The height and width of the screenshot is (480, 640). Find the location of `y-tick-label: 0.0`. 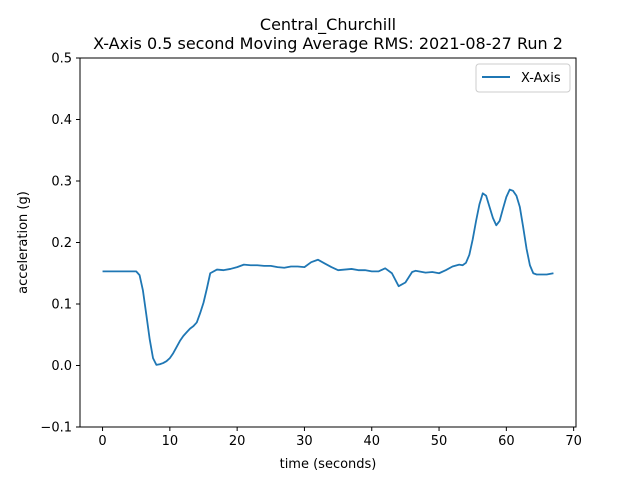

y-tick-label: 0.0 is located at coordinates (61, 366).